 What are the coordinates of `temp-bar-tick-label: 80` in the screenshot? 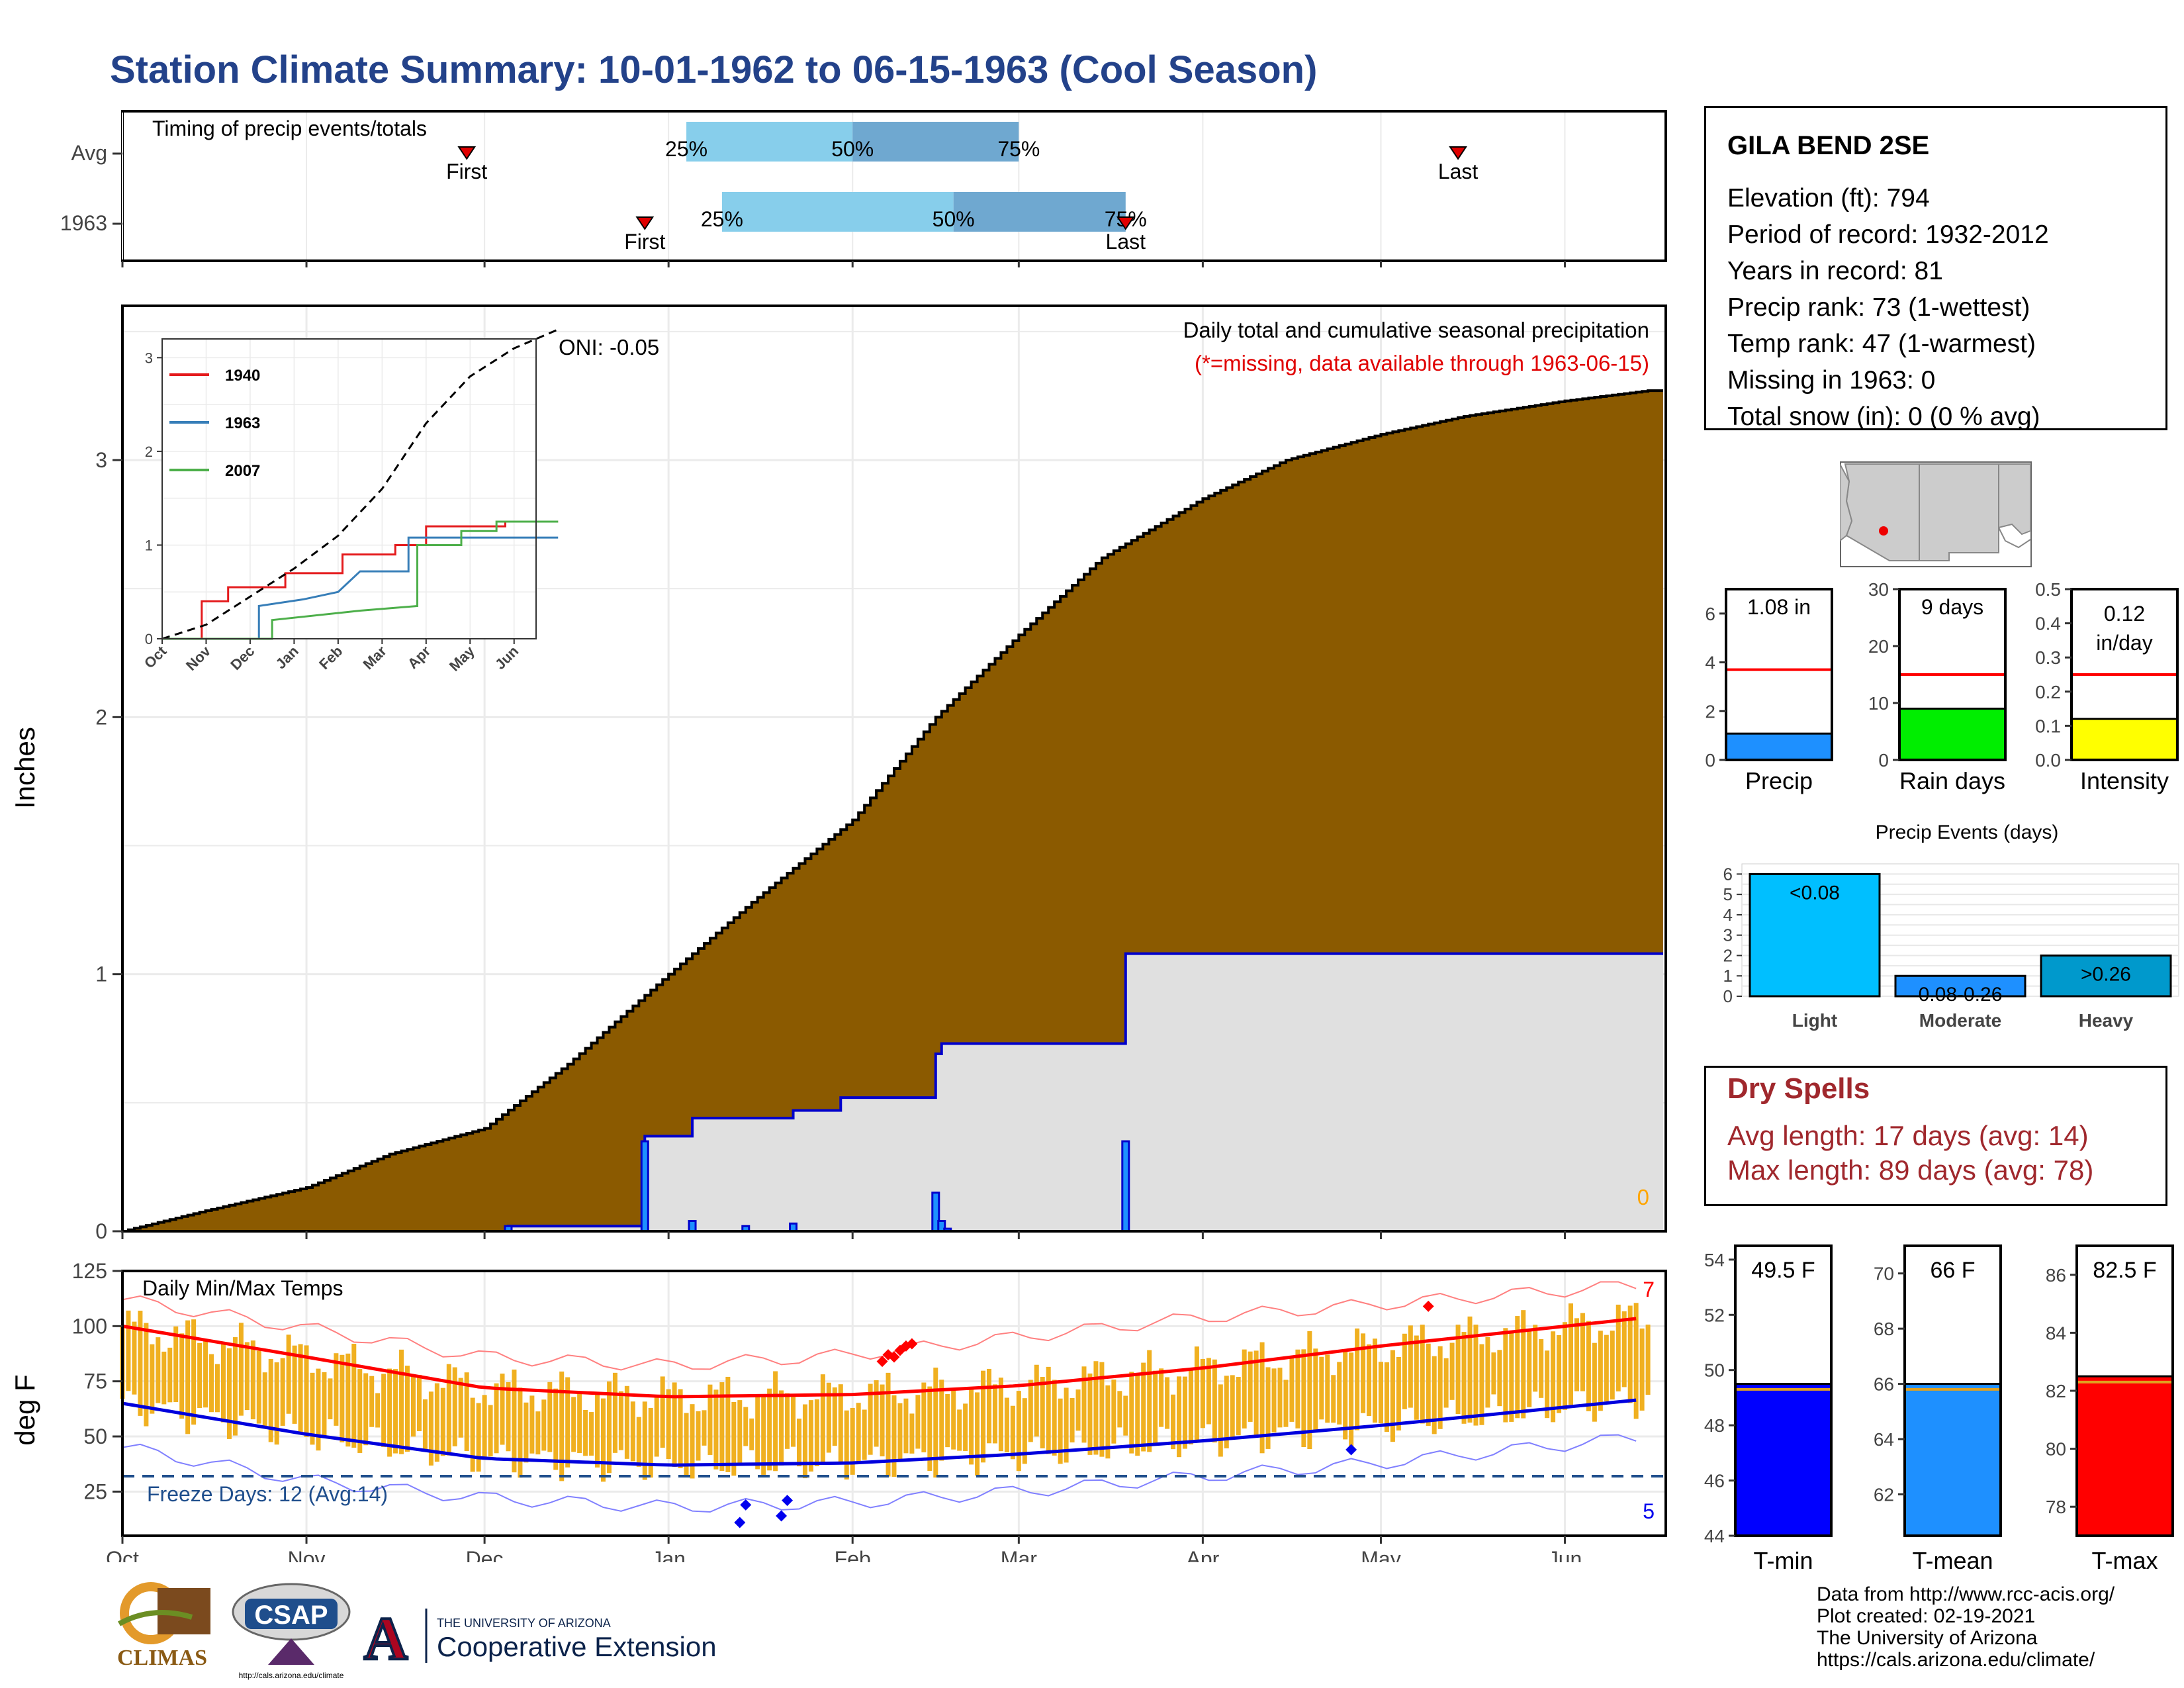 It's located at (2056, 1449).